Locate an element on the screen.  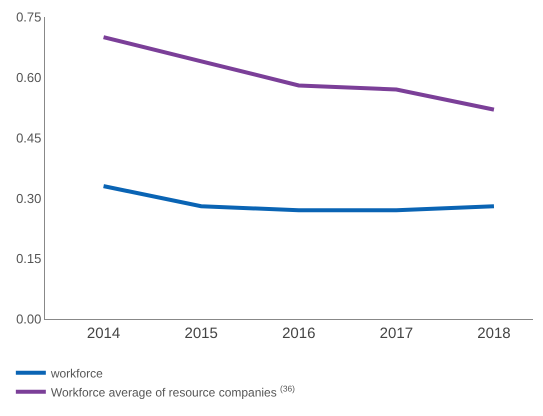
line-series is located at coordinates (299, 73).